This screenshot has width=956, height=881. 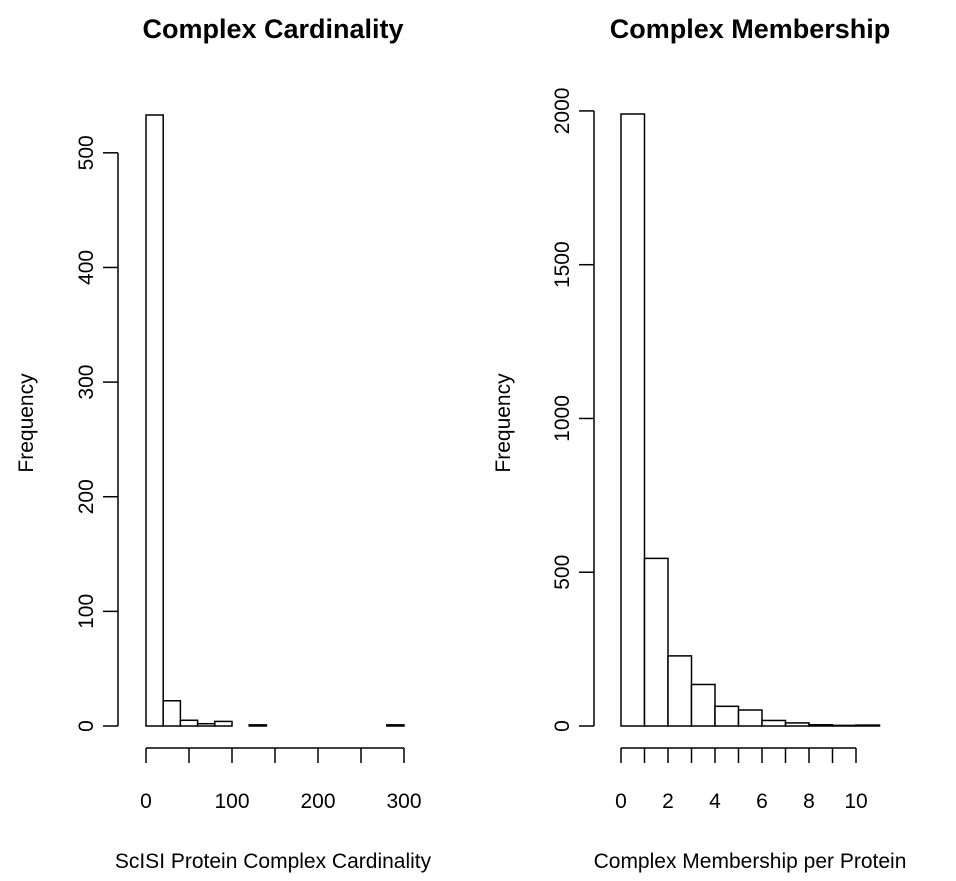 What do you see at coordinates (86, 611) in the screenshot?
I see `y-tick-label: 100` at bounding box center [86, 611].